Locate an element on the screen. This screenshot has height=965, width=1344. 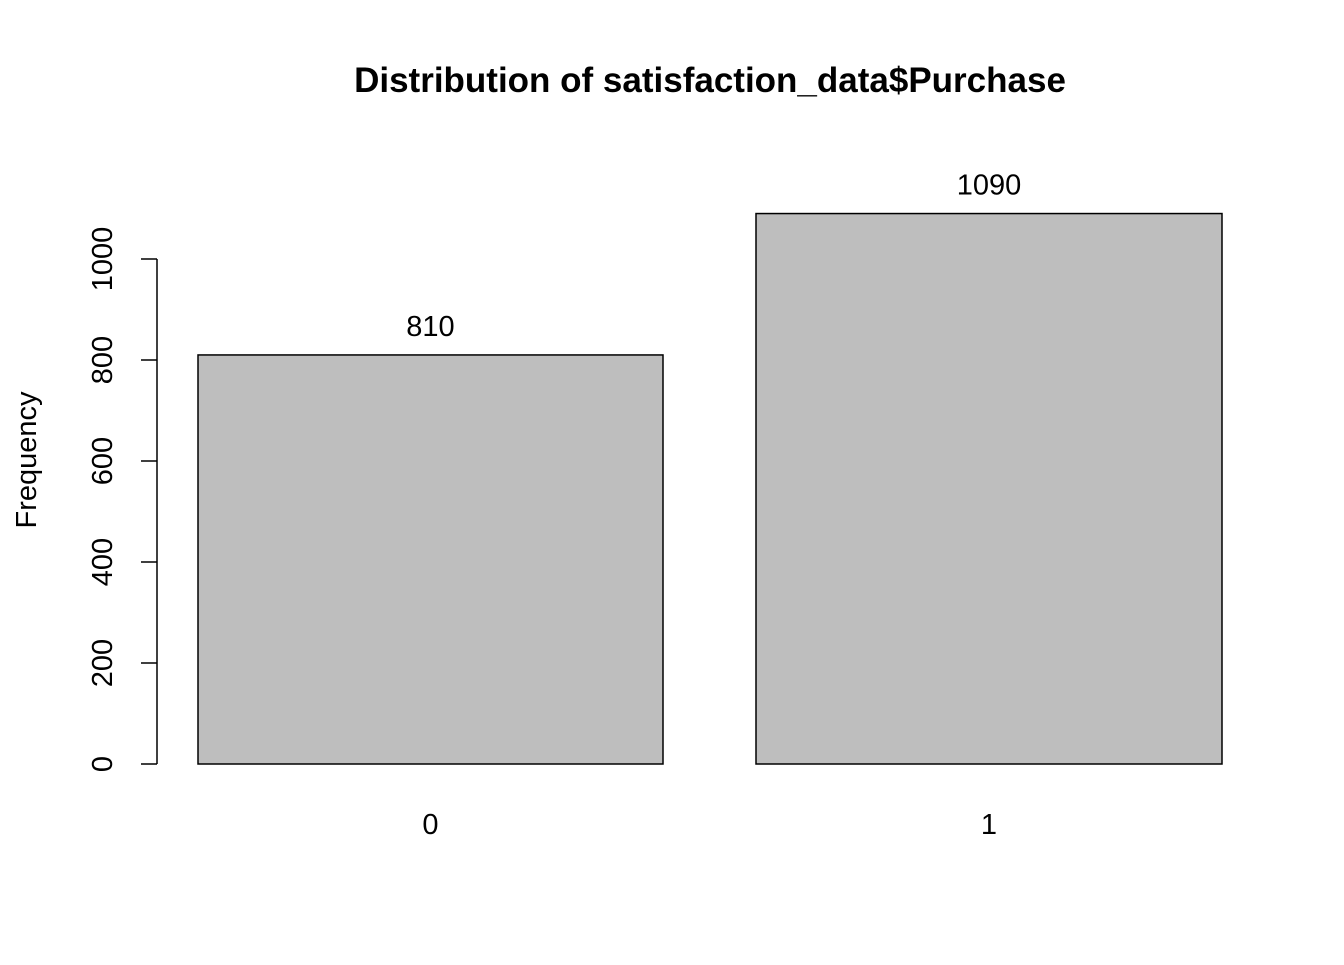
x-category-label: 1 is located at coordinates (989, 825).